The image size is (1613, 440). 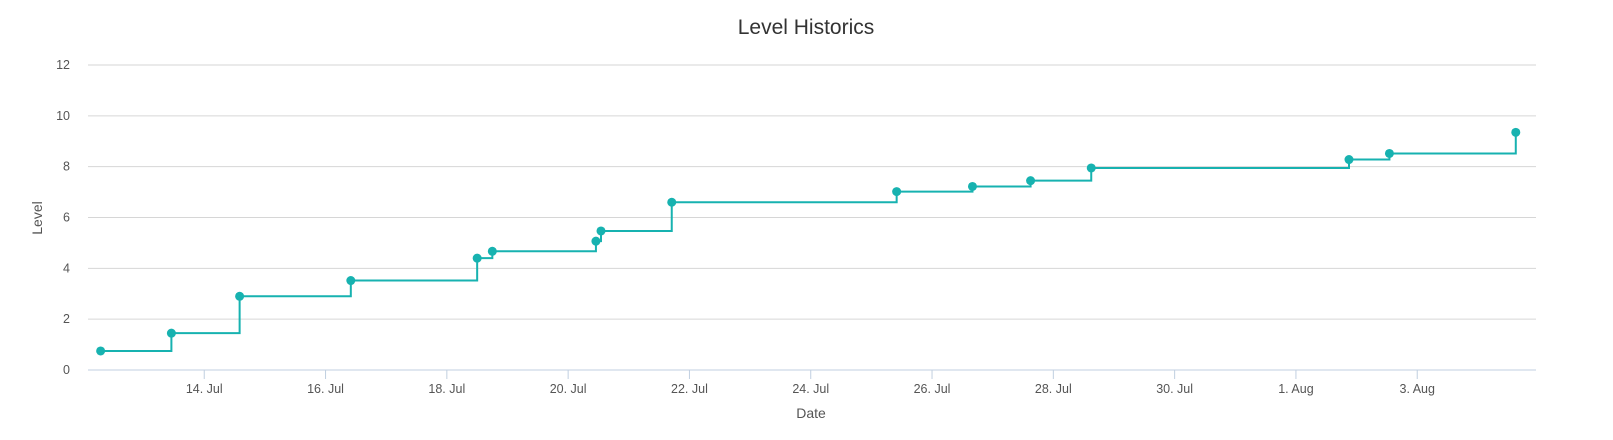 I want to click on y-tick-label: 2, so click(x=66, y=319).